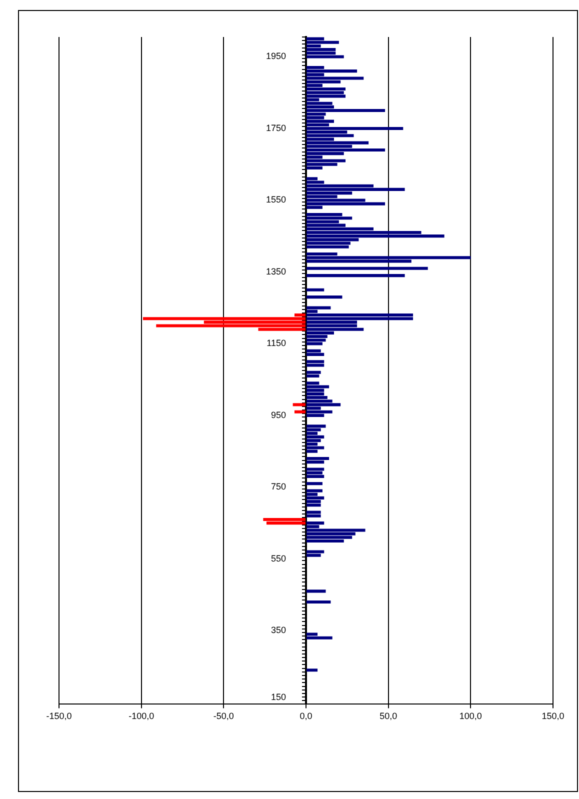 Image resolution: width=579 pixels, height=799 pixels. What do you see at coordinates (276, 127) in the screenshot?
I see `y-tick-label: 1750` at bounding box center [276, 127].